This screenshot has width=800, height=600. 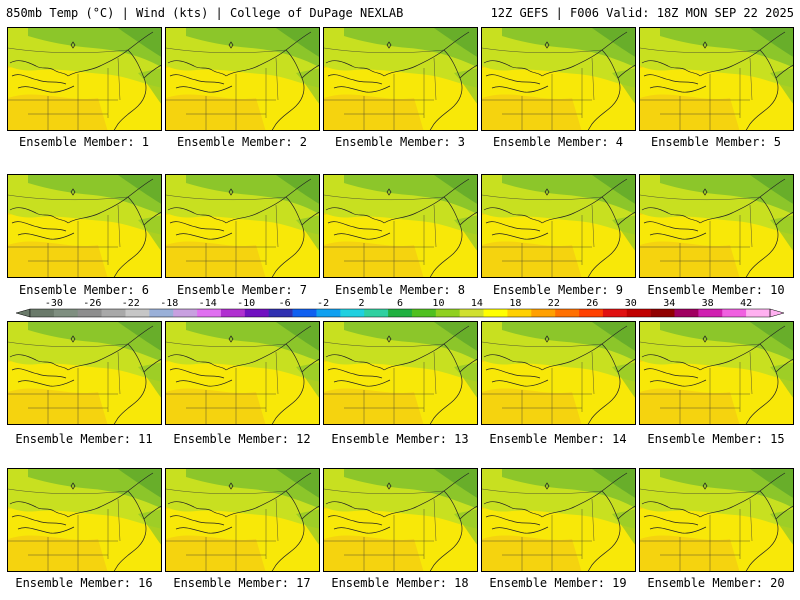 What do you see at coordinates (746, 303) in the screenshot?
I see `colorbar-tick-label: 42` at bounding box center [746, 303].